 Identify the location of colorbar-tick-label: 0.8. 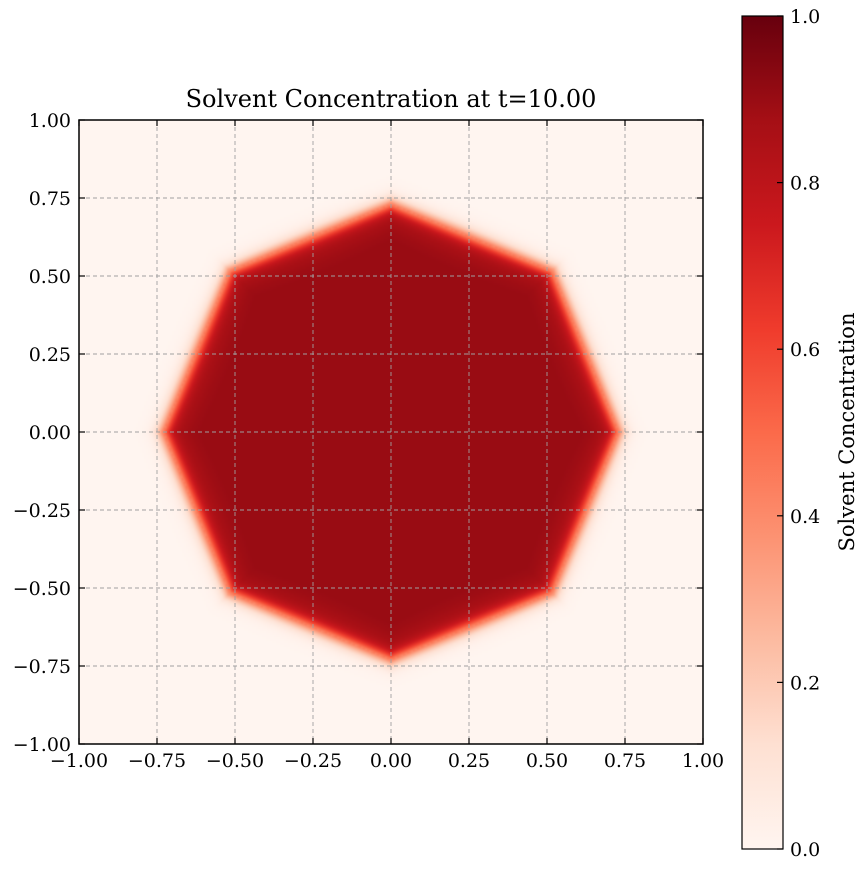
(805, 184).